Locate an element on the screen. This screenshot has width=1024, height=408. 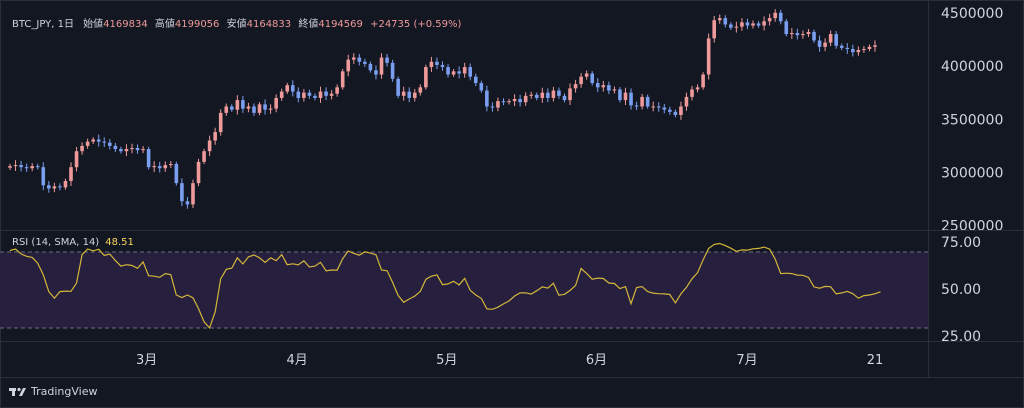
price-tick-label: 2500000 is located at coordinates (972, 227).